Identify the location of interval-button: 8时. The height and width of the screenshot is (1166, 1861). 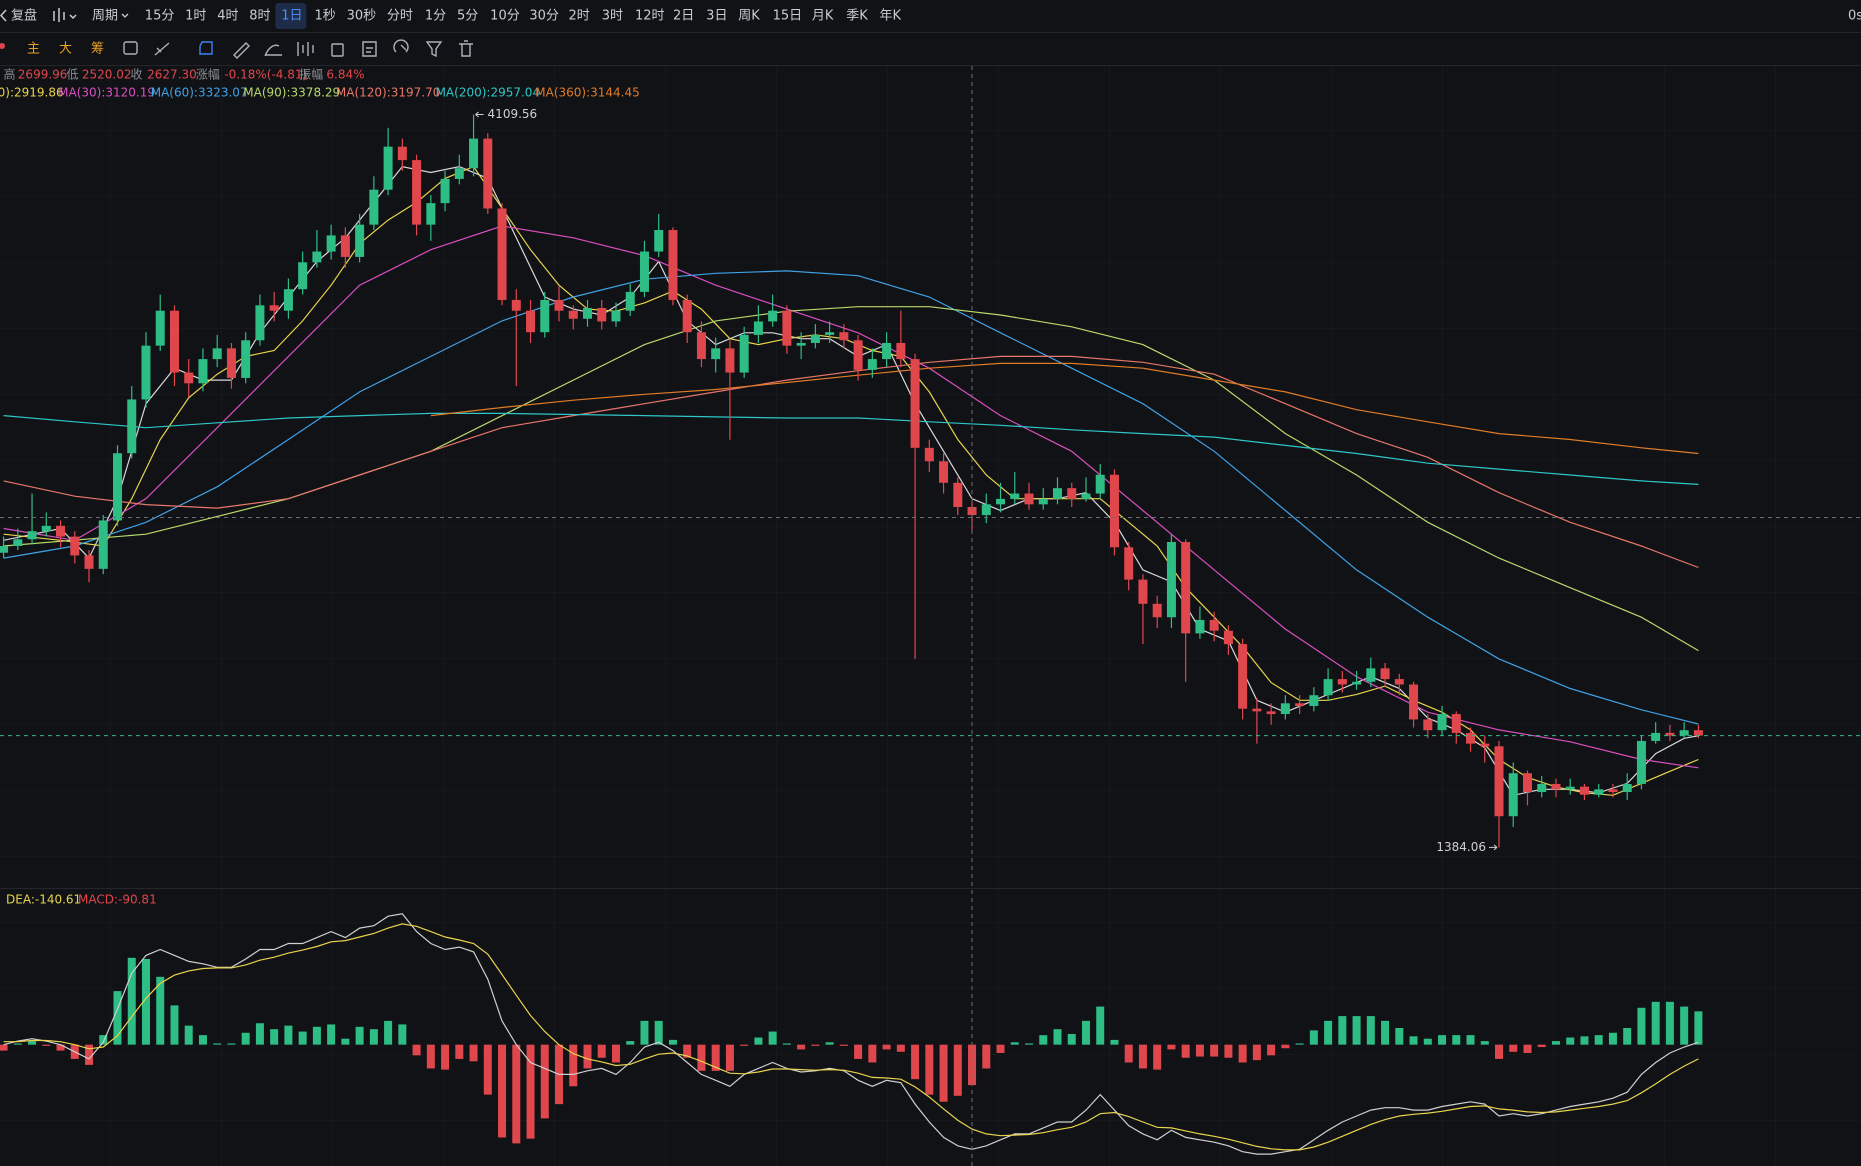
(259, 16).